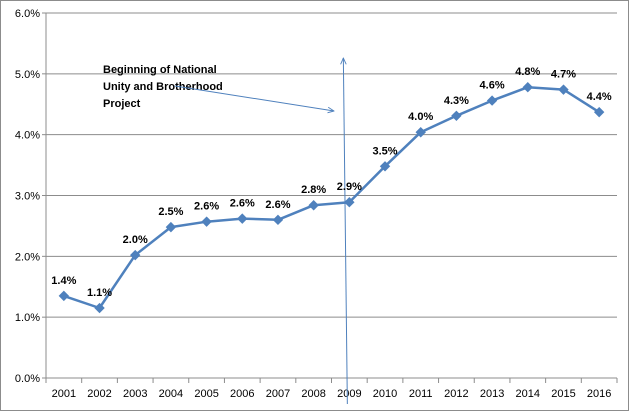 This screenshot has height=411, width=629. I want to click on x-tick-label: 2008, so click(313, 394).